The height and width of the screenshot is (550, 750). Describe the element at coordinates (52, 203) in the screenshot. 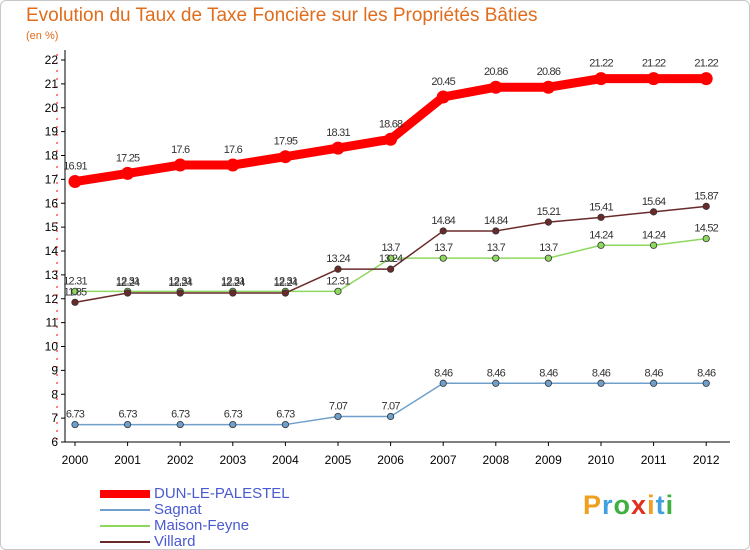

I see `y-tick-label: 16` at that location.